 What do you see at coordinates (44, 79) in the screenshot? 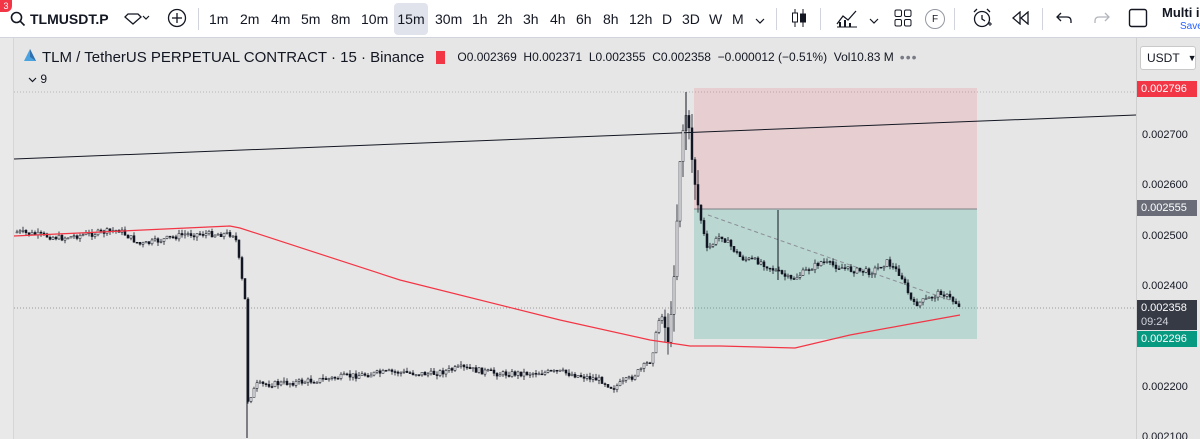
I see `indicator-count: 9` at bounding box center [44, 79].